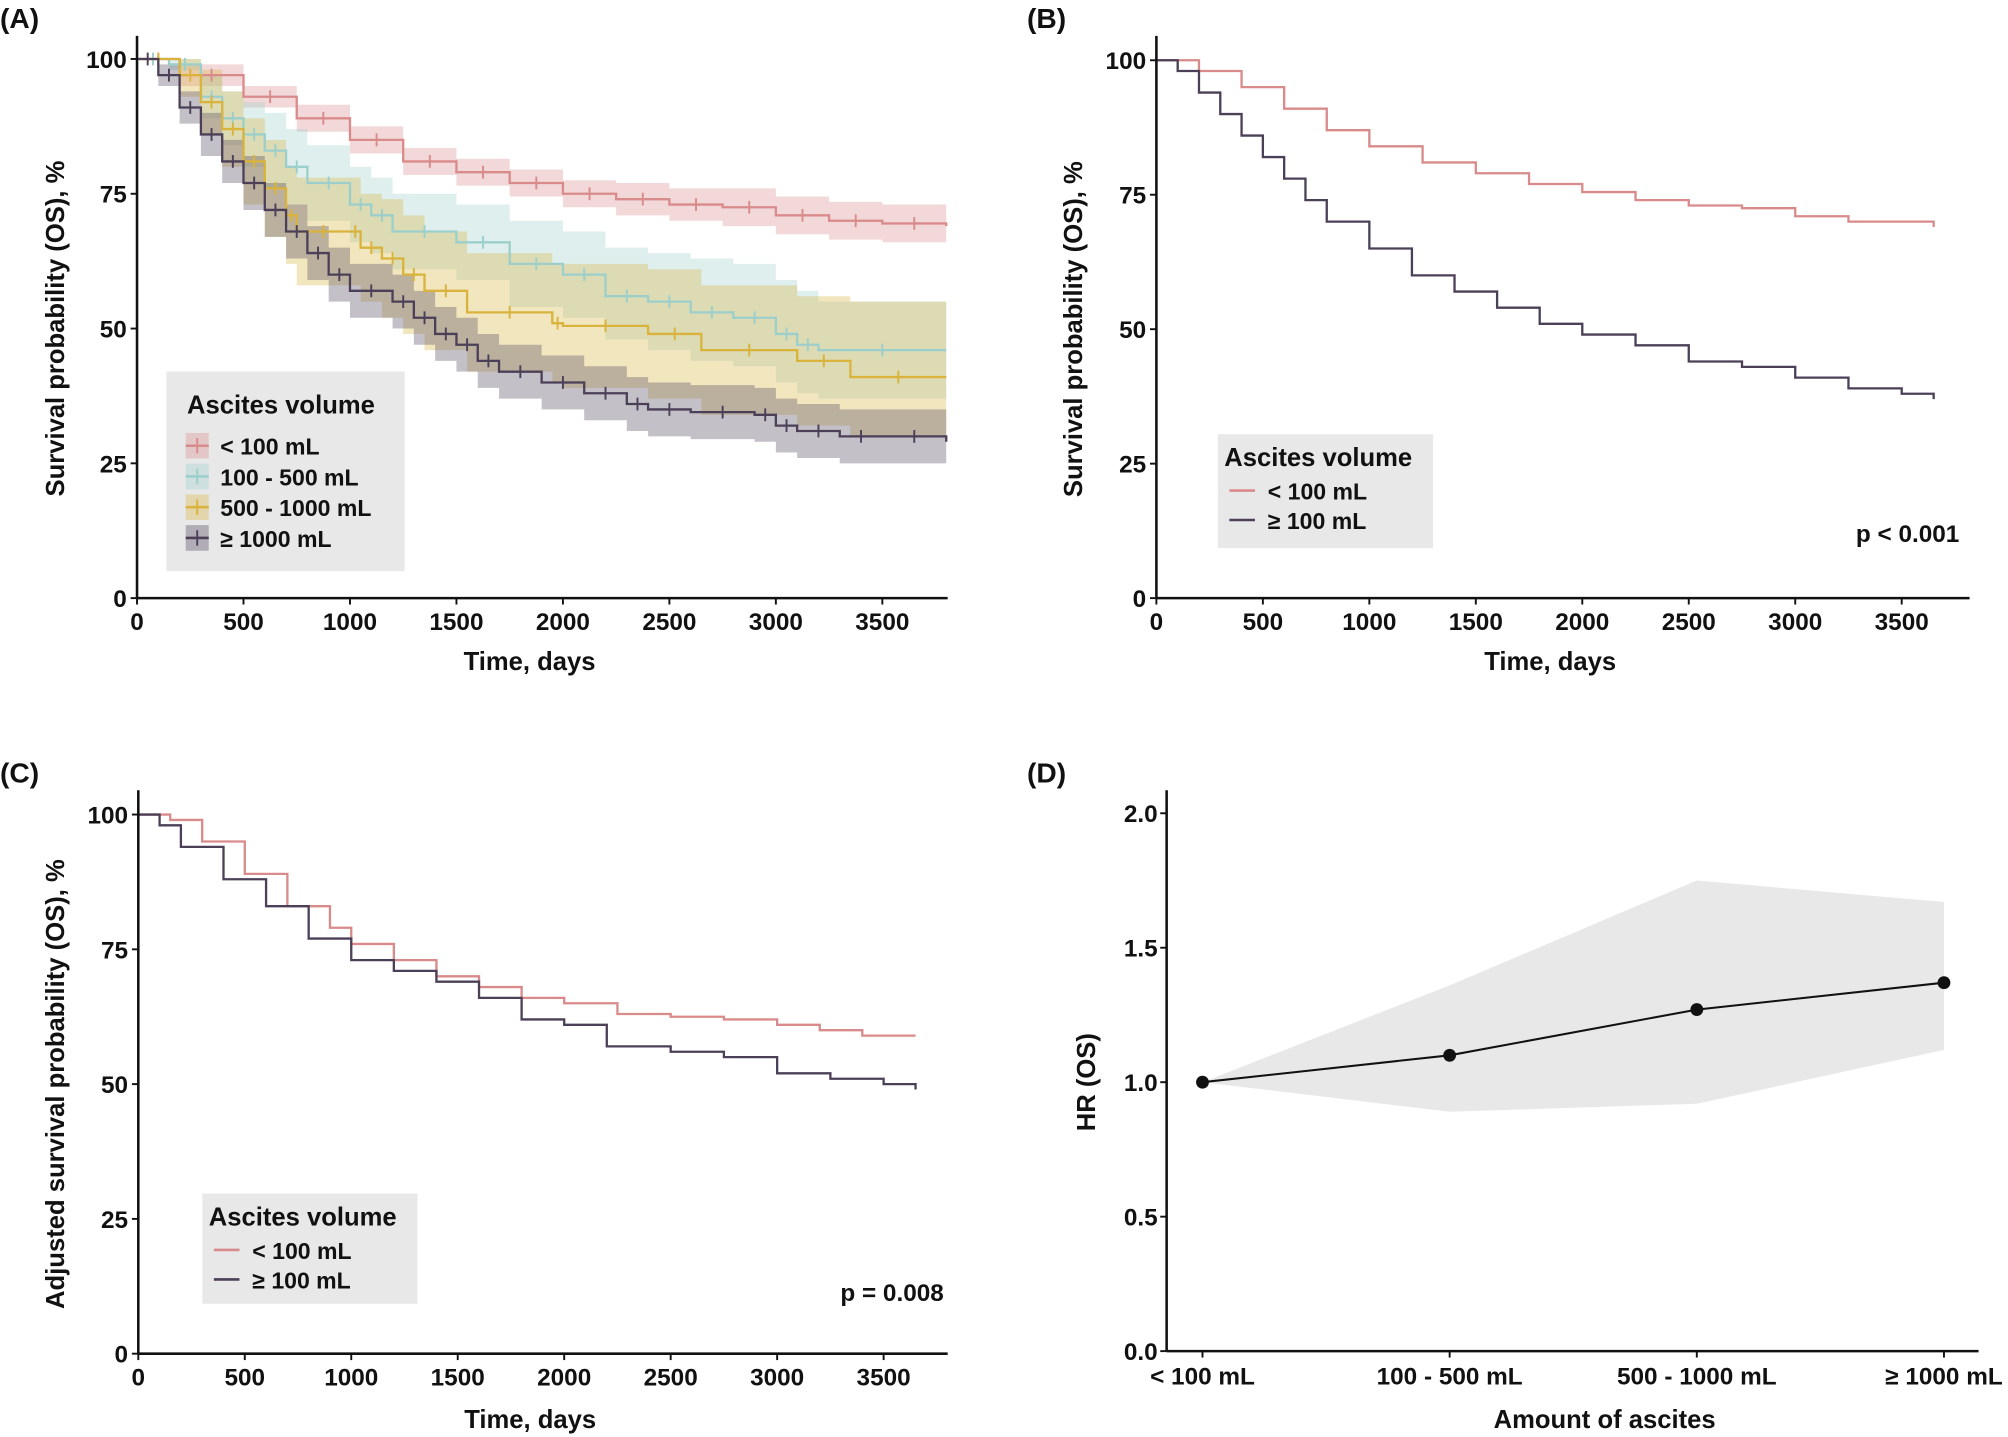 This screenshot has width=2008, height=1437. What do you see at coordinates (1605, 1420) in the screenshot?
I see `x-axis-label: Amount of ascites` at bounding box center [1605, 1420].